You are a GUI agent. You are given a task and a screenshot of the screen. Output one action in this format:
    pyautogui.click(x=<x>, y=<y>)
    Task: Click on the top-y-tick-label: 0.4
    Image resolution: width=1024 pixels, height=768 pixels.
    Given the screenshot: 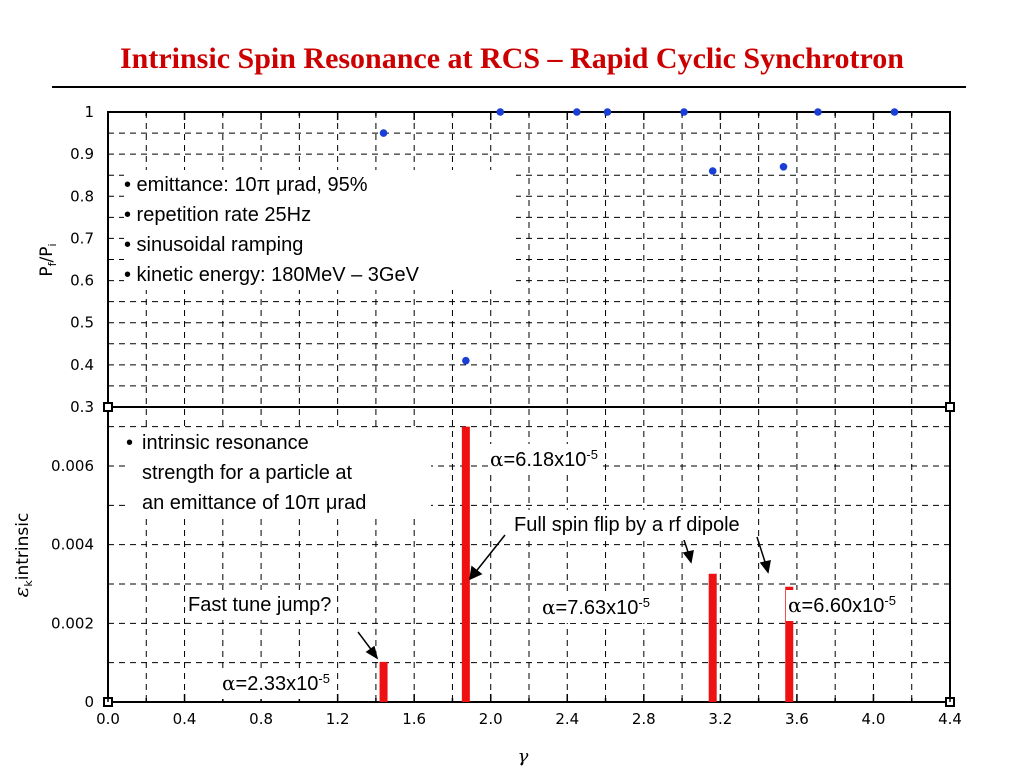 What is the action you would take?
    pyautogui.click(x=82, y=365)
    